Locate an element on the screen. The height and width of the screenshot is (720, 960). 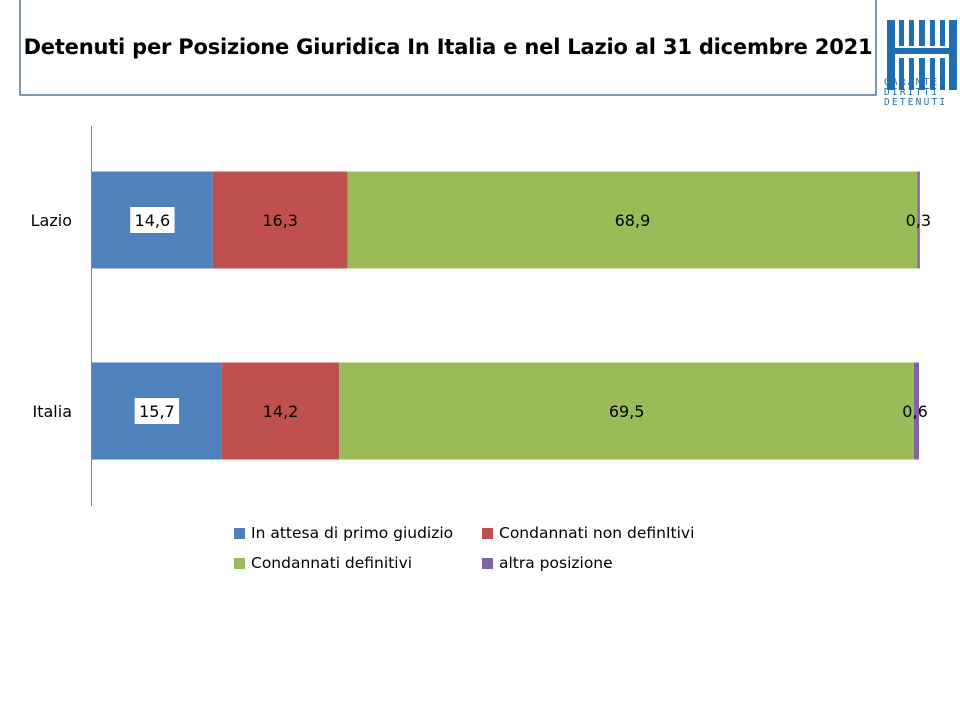
legend-label-altra-posizione: altra posizione is located at coordinates (556, 563).